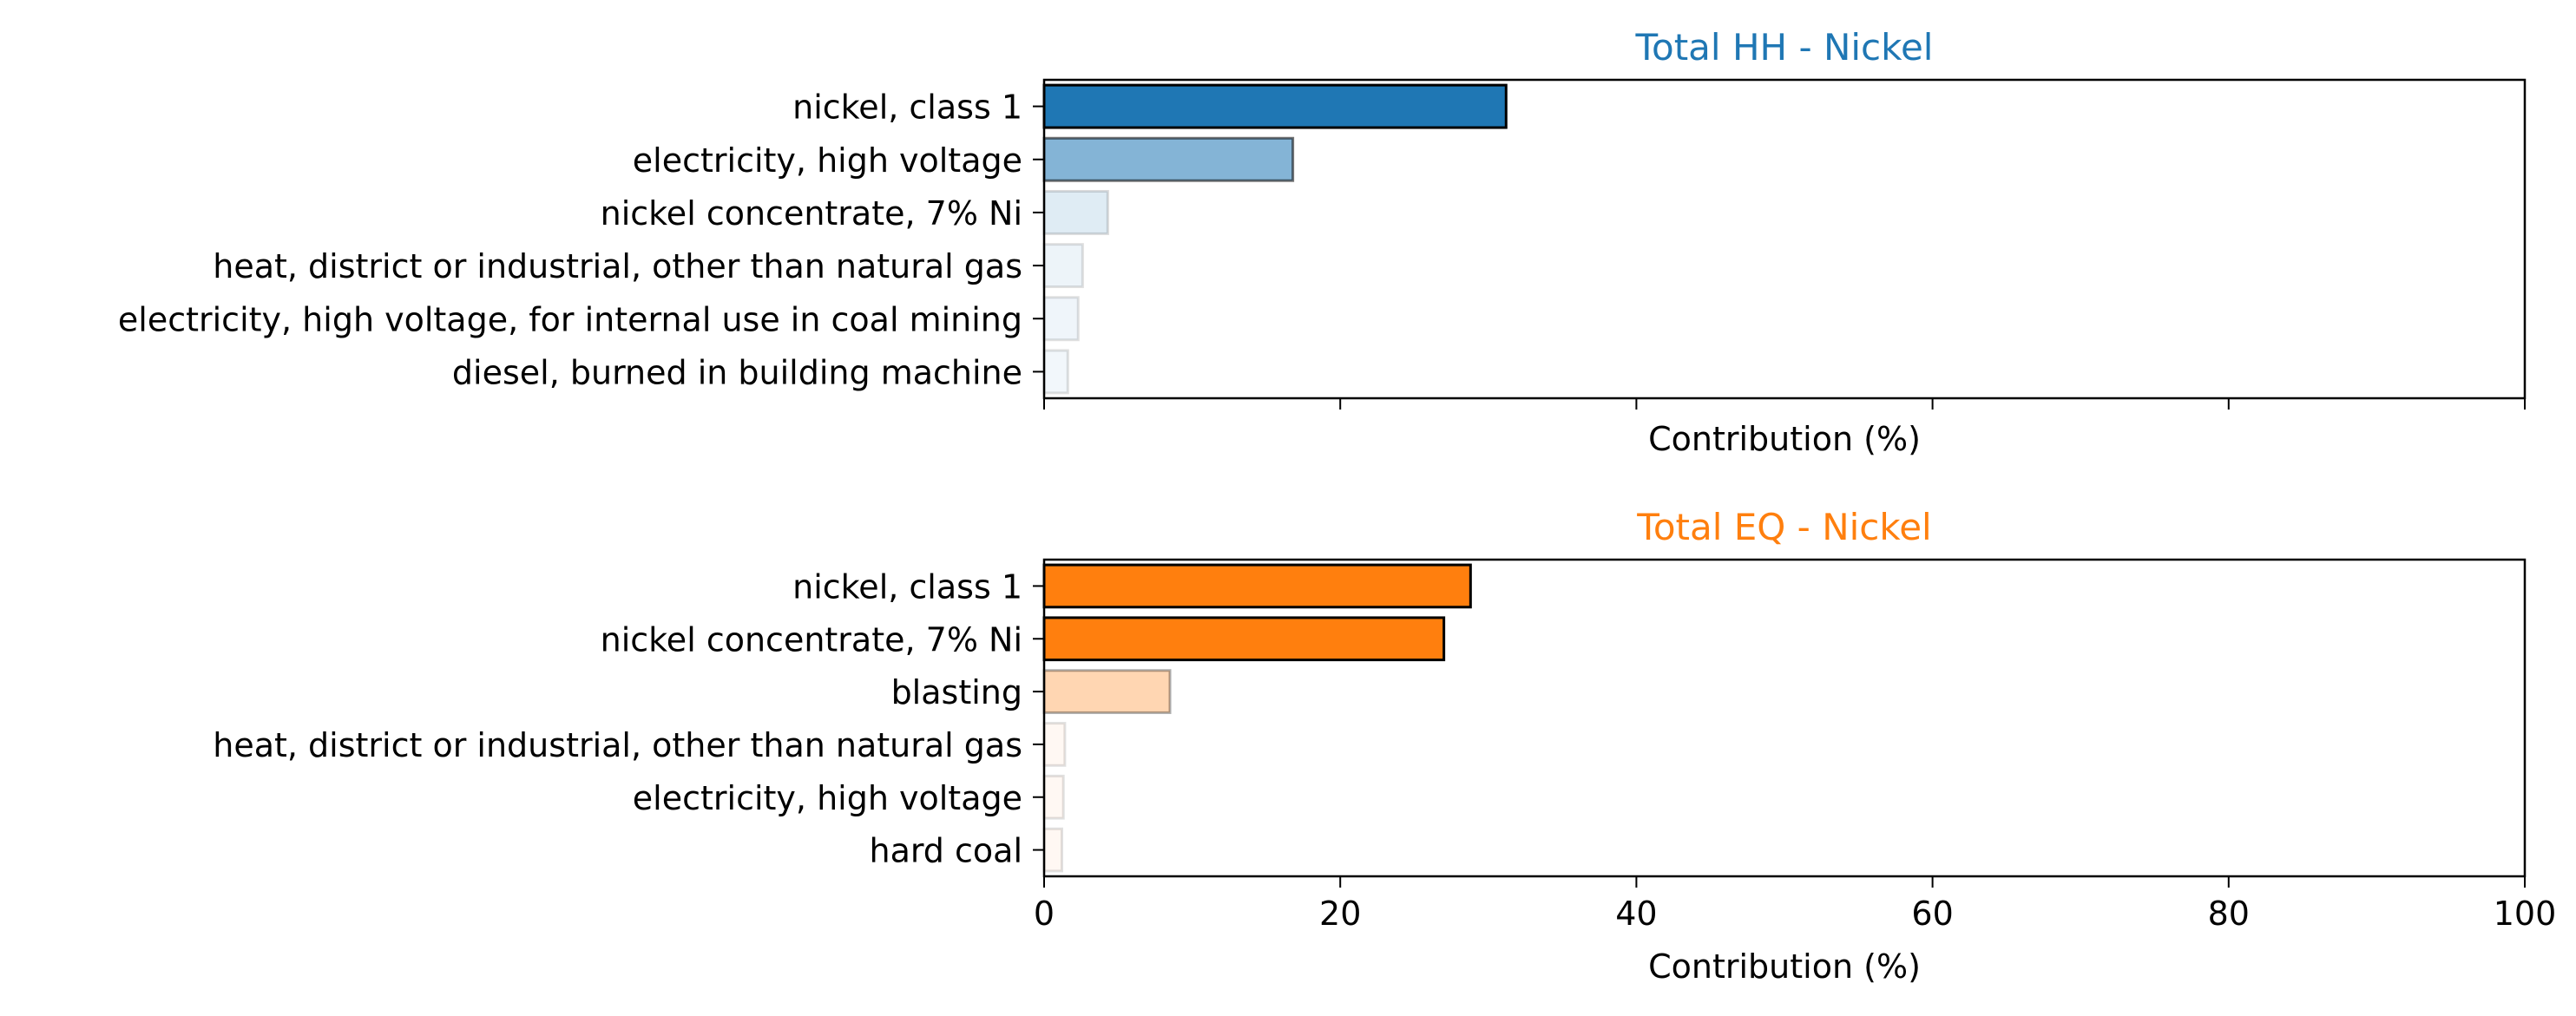  What do you see at coordinates (827, 160) in the screenshot?
I see `category-label-1-2: electricity, high voltage` at bounding box center [827, 160].